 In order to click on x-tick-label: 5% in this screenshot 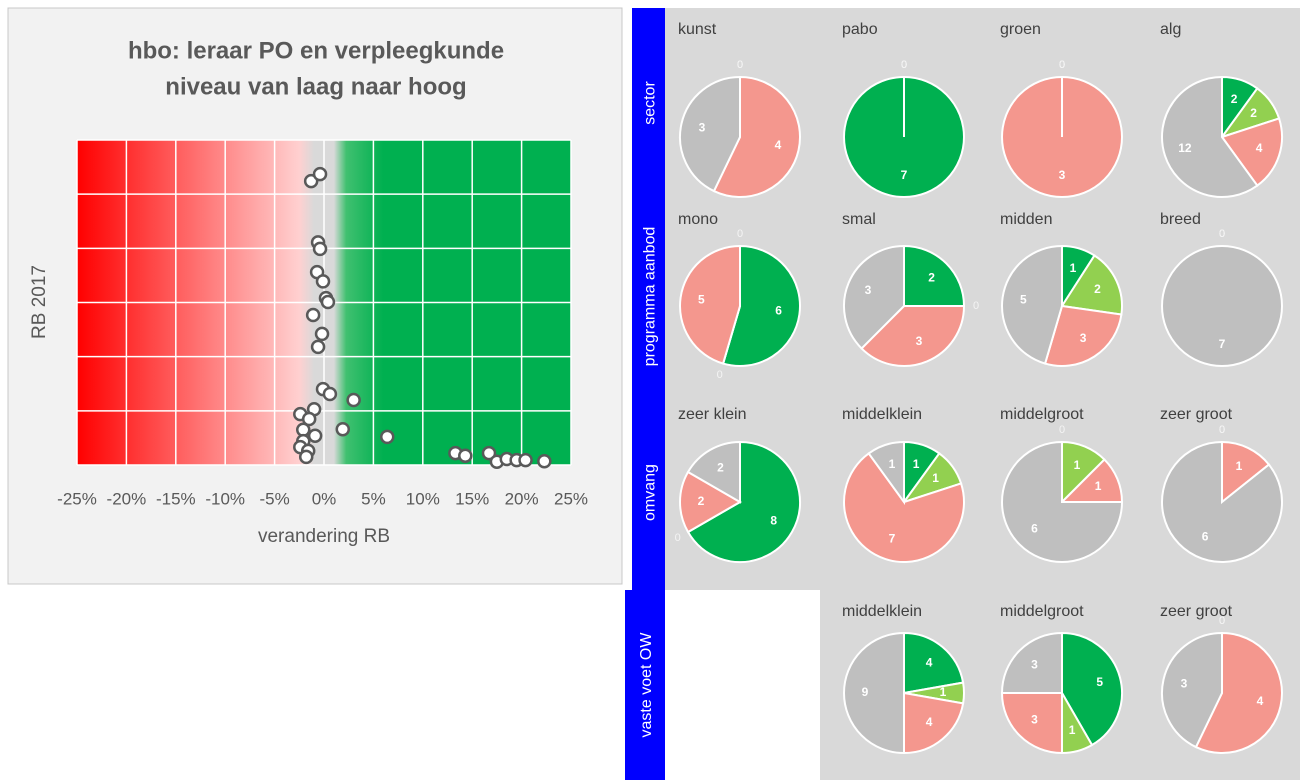, I will do `click(373, 498)`.